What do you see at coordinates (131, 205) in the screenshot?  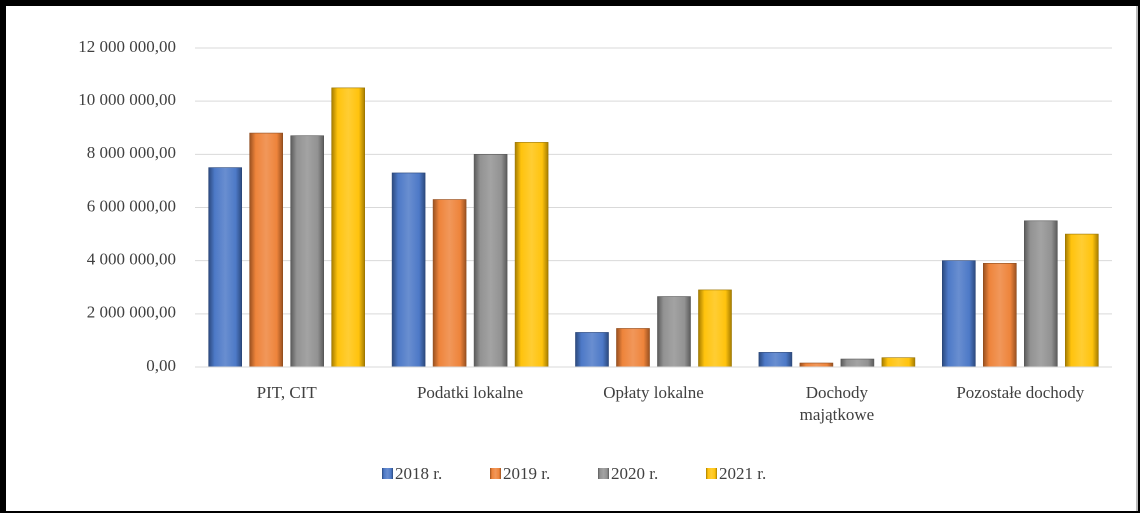 I see `y-tick-label: 6 000 000,00` at bounding box center [131, 205].